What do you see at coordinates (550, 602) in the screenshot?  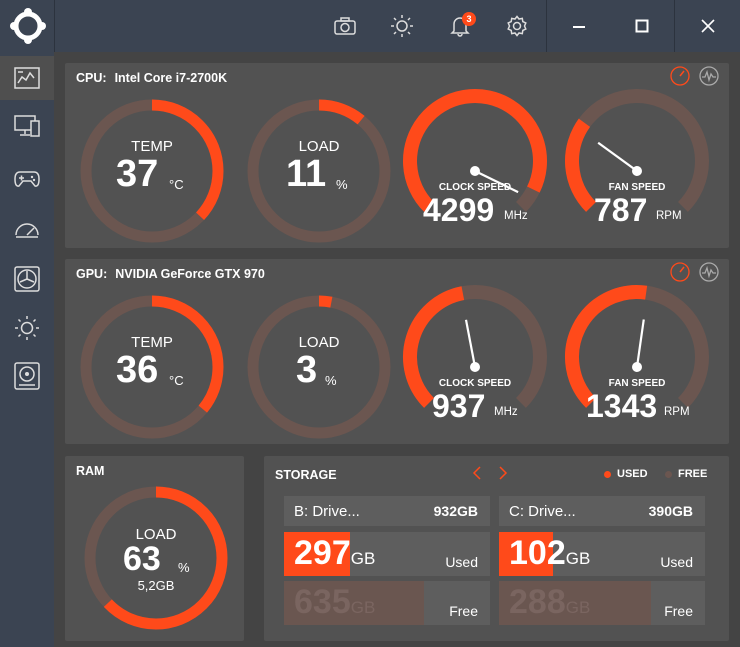 I see `free-value: 288GB` at bounding box center [550, 602].